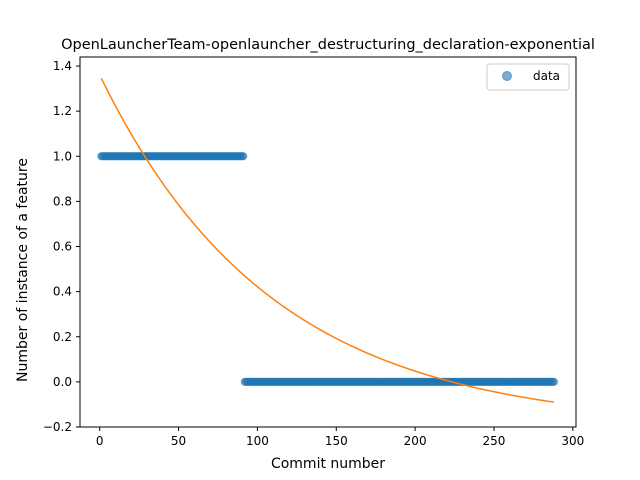  Describe the element at coordinates (62, 156) in the screenshot. I see `y-tick-label: 1.0` at that location.